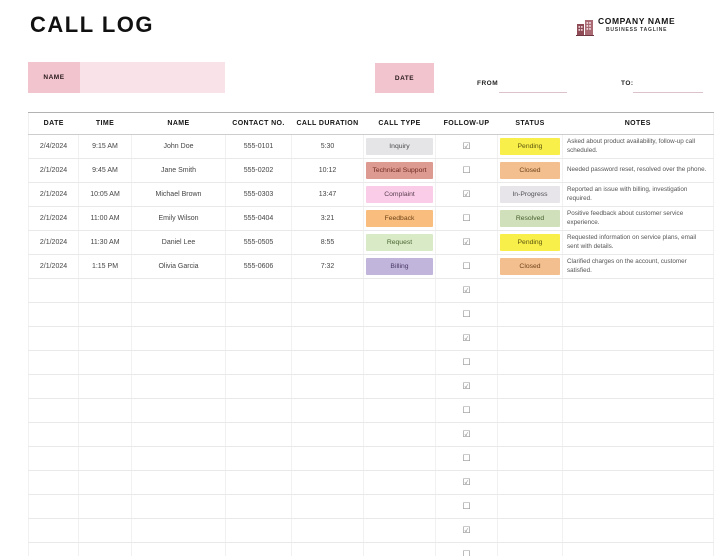 The height and width of the screenshot is (556, 720). What do you see at coordinates (327, 194) in the screenshot?
I see `cell-call-duration: 13:47` at bounding box center [327, 194].